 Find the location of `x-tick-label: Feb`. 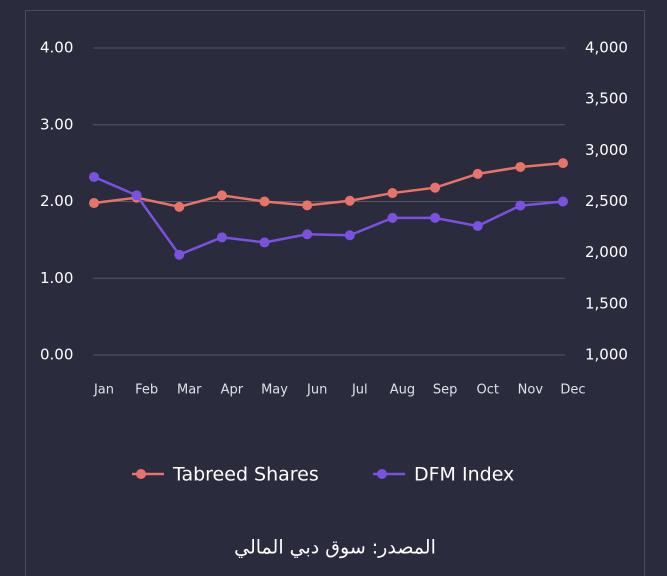

x-tick-label: Feb is located at coordinates (146, 390).